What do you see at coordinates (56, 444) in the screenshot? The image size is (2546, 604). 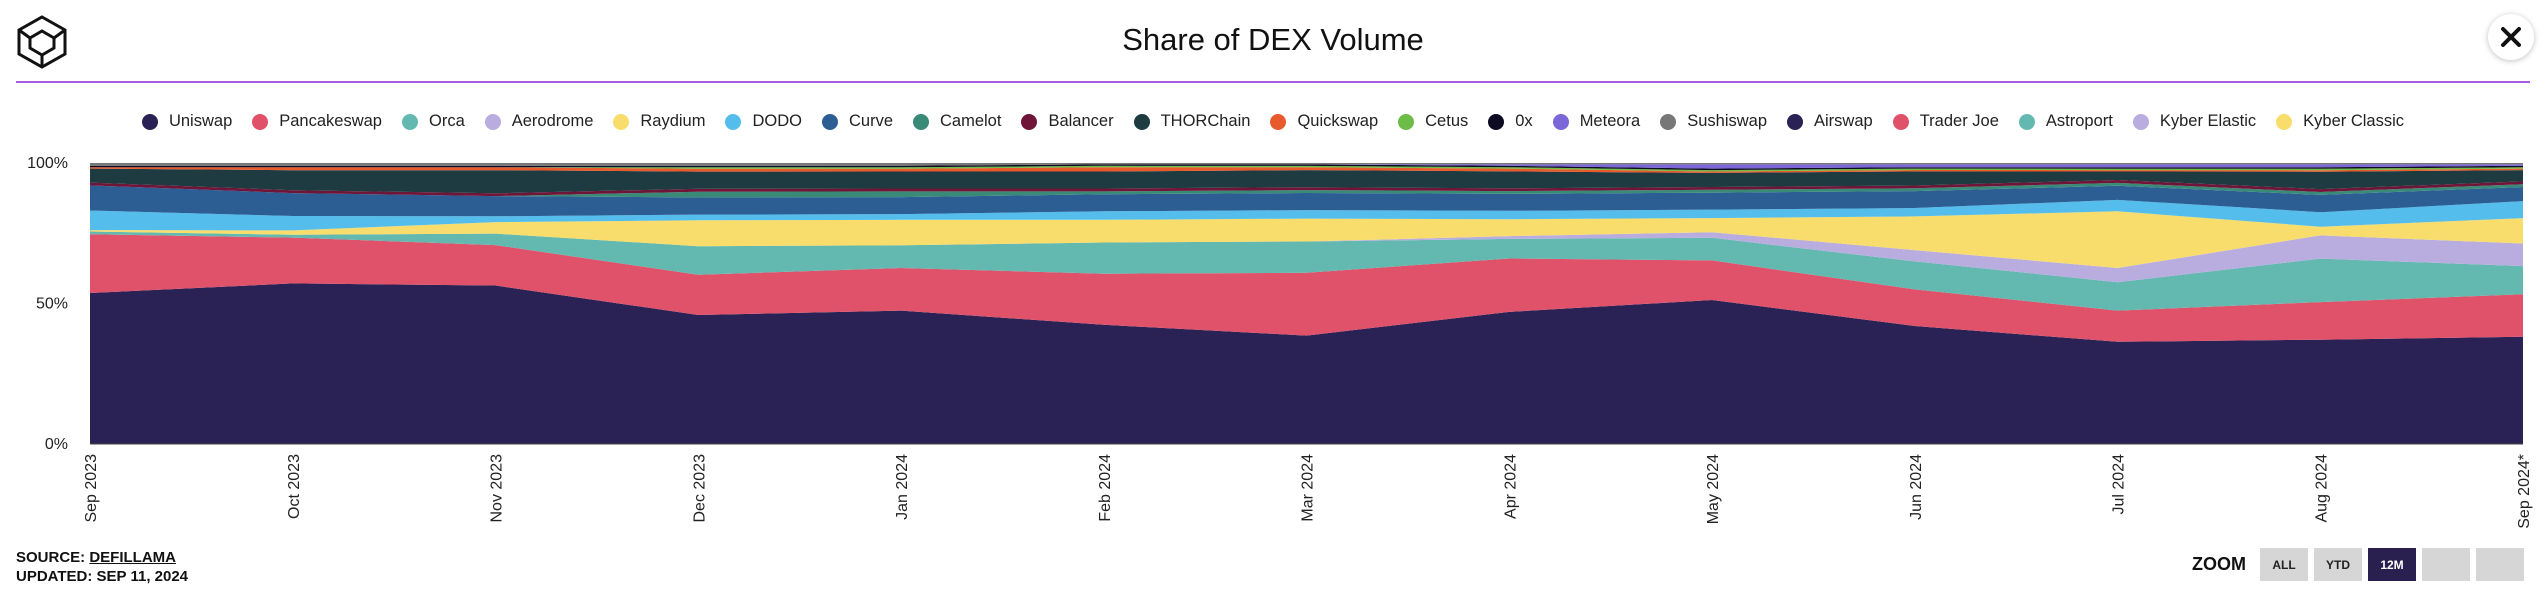 I see `y-tick-label: 0%` at bounding box center [56, 444].